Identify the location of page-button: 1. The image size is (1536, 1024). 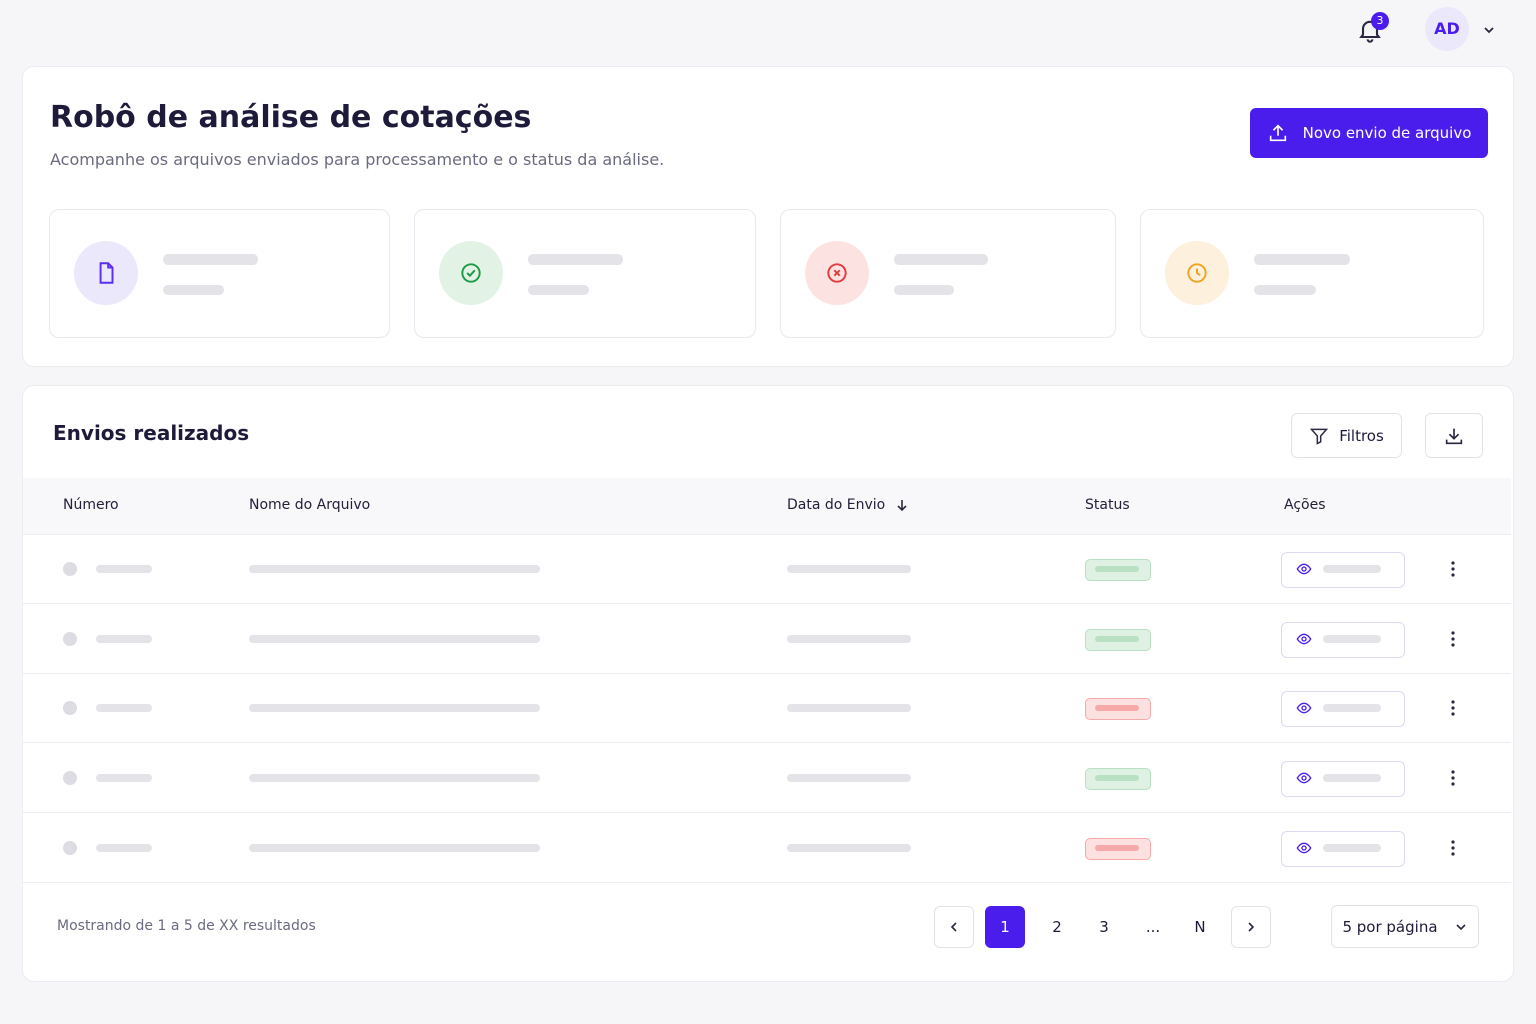
(1005, 927).